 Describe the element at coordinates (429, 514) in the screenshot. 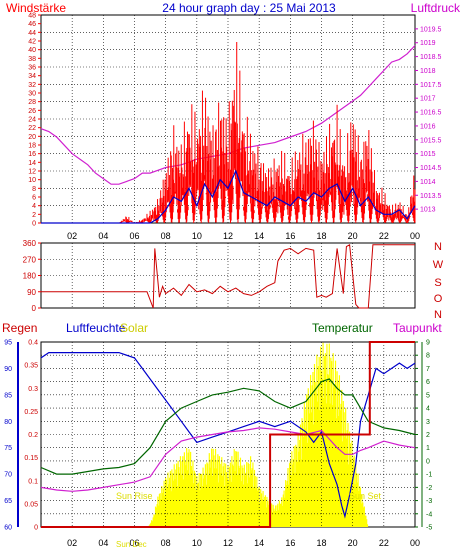

I see `temp-right-tick-label: -4` at that location.